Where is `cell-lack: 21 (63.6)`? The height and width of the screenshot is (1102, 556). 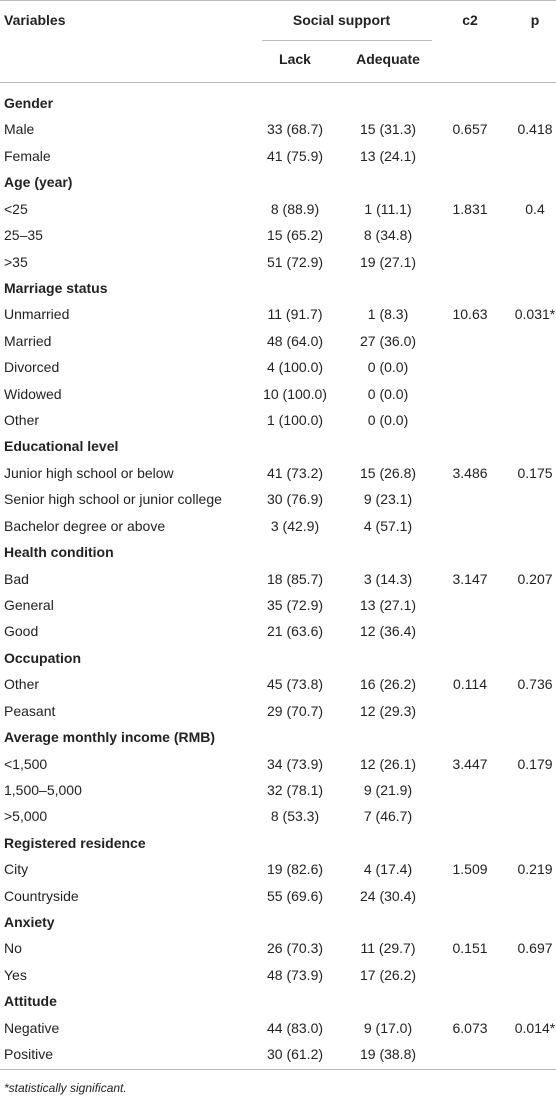
cell-lack: 21 (63.6) is located at coordinates (295, 631).